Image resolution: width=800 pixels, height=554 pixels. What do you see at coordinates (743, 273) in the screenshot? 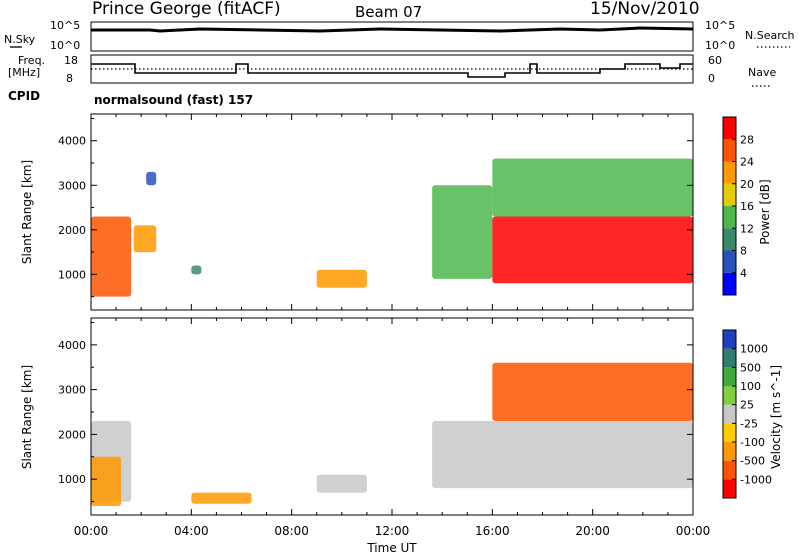
I see `power-colorbar-tick-label-0: 4` at bounding box center [743, 273].